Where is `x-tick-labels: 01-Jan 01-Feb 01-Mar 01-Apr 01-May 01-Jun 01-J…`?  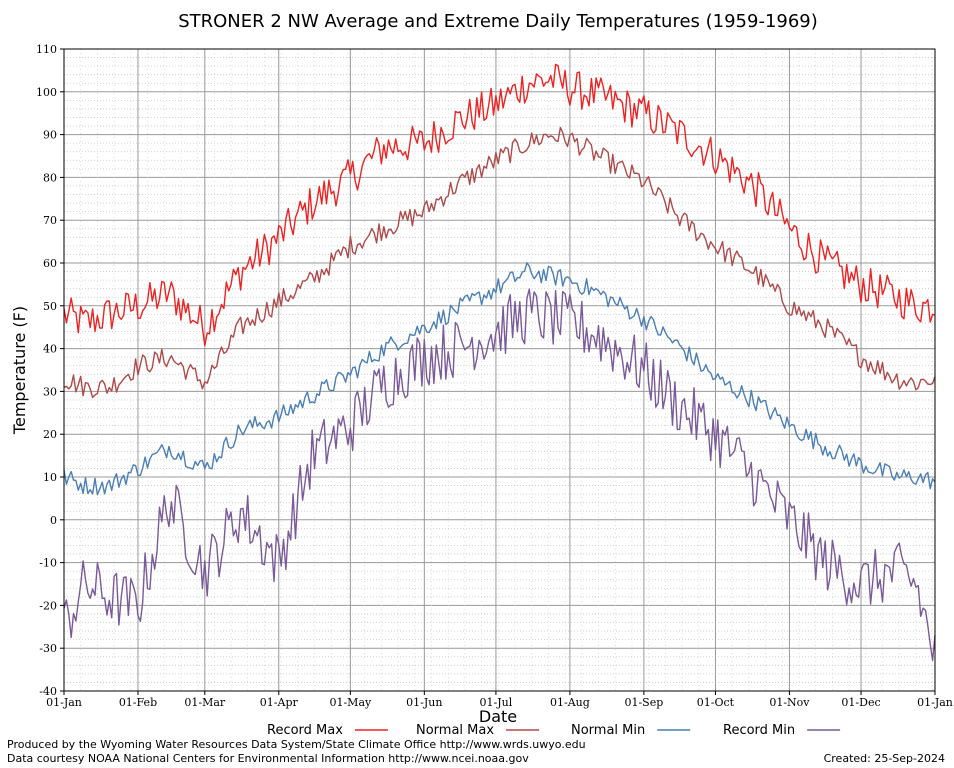
x-tick-labels: 01-Jan 01-Feb 01-Mar 01-Apr 01-May 01-Jun 01-J… is located at coordinates (499, 700).